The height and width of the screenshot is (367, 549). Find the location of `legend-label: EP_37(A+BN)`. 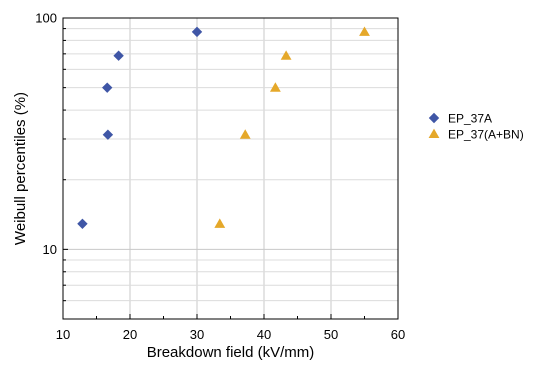

legend-label: EP_37(A+BN) is located at coordinates (486, 135).